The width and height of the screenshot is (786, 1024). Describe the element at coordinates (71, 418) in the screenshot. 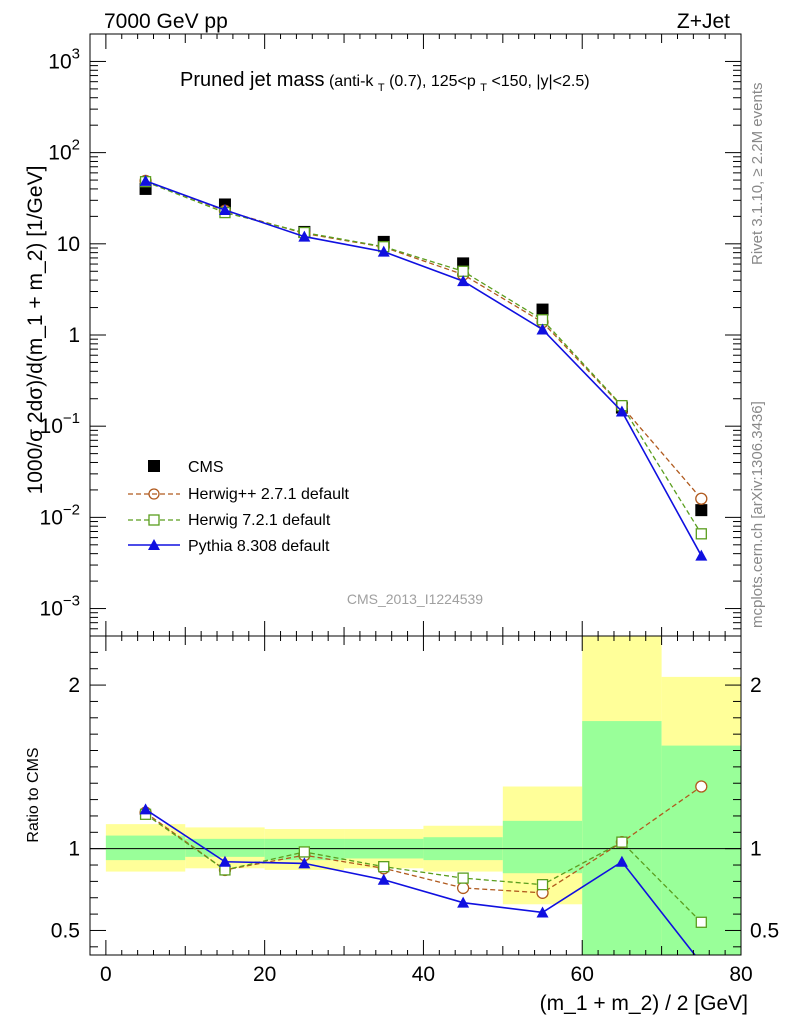

I see `main-y-tick-label-exp-2: −1` at that location.